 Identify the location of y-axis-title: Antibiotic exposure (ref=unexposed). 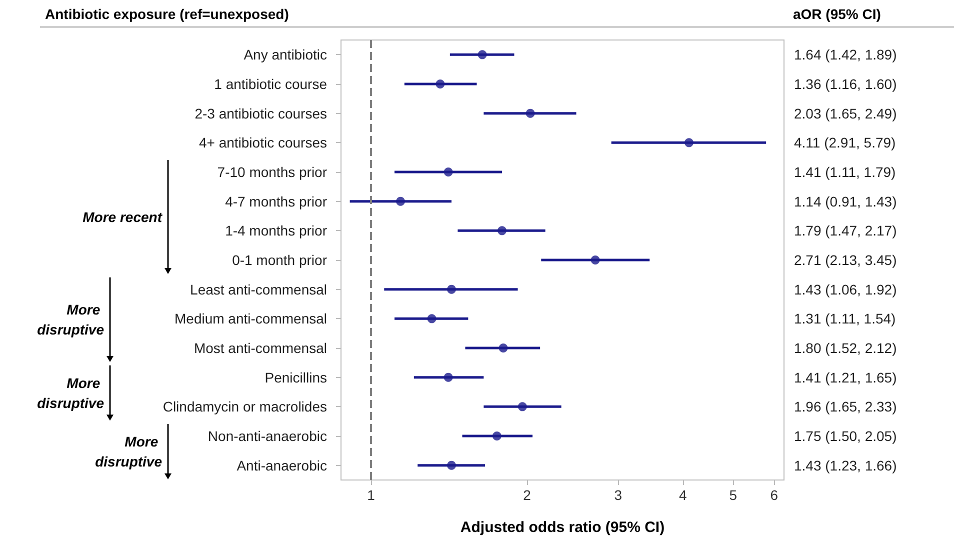
(167, 14).